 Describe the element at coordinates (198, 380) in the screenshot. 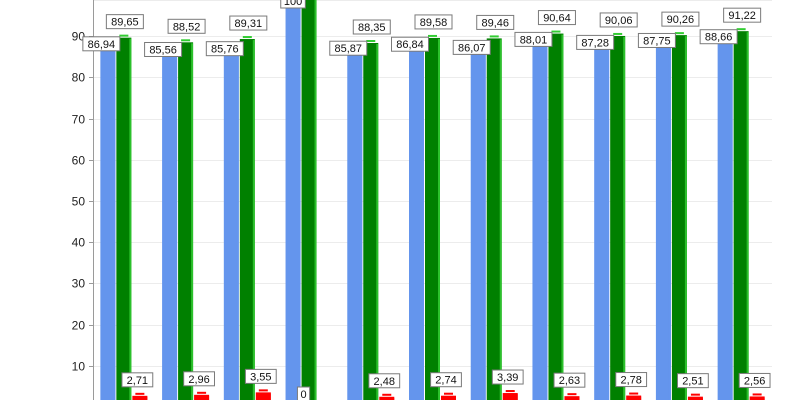

I see `data-label: 2,96` at that location.